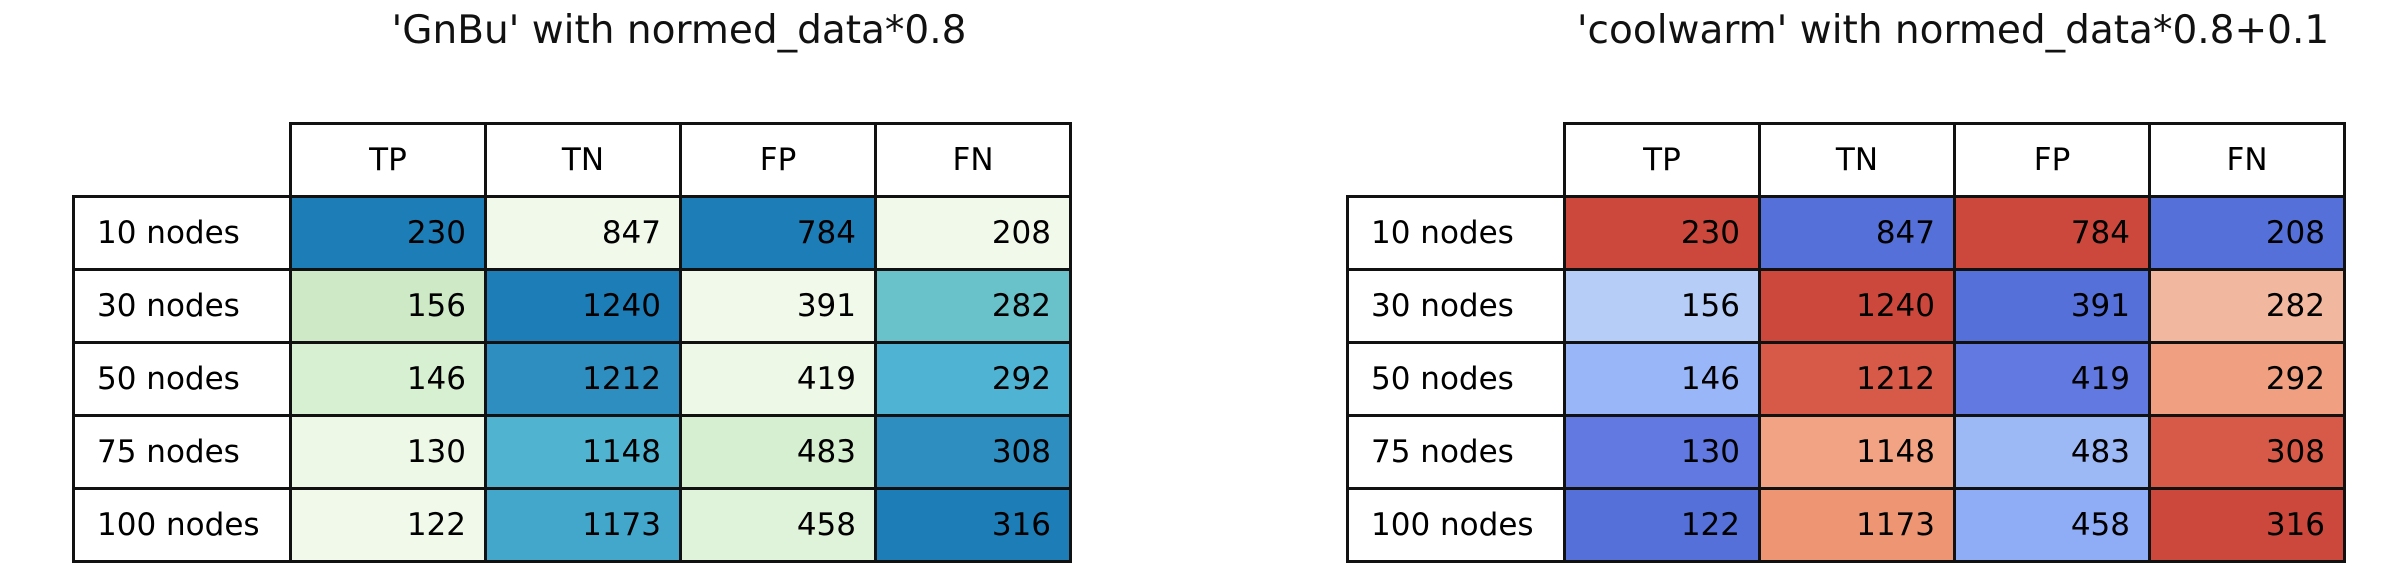 The height and width of the screenshot is (572, 2399). I want to click on right-chart-title: 'coolwarm' with normed_data*0.8+0.1, so click(1953, 30).